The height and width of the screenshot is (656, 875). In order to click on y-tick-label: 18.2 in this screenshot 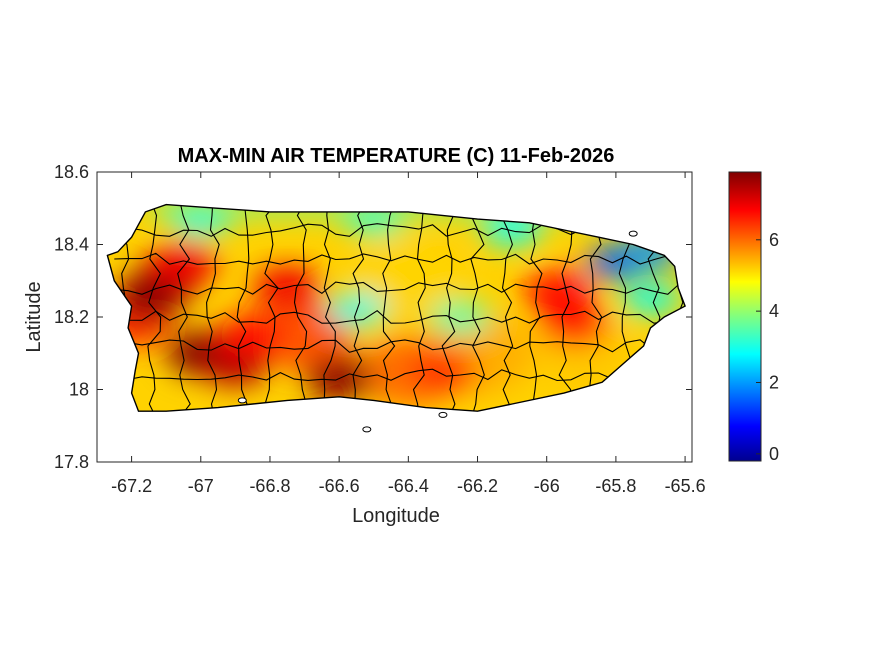, I will do `click(71, 317)`.